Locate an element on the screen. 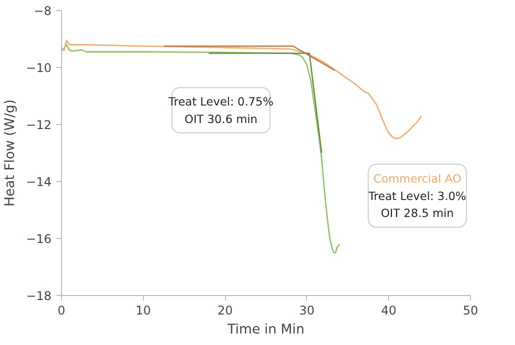  y-tick-label: −8 is located at coordinates (43, 11).